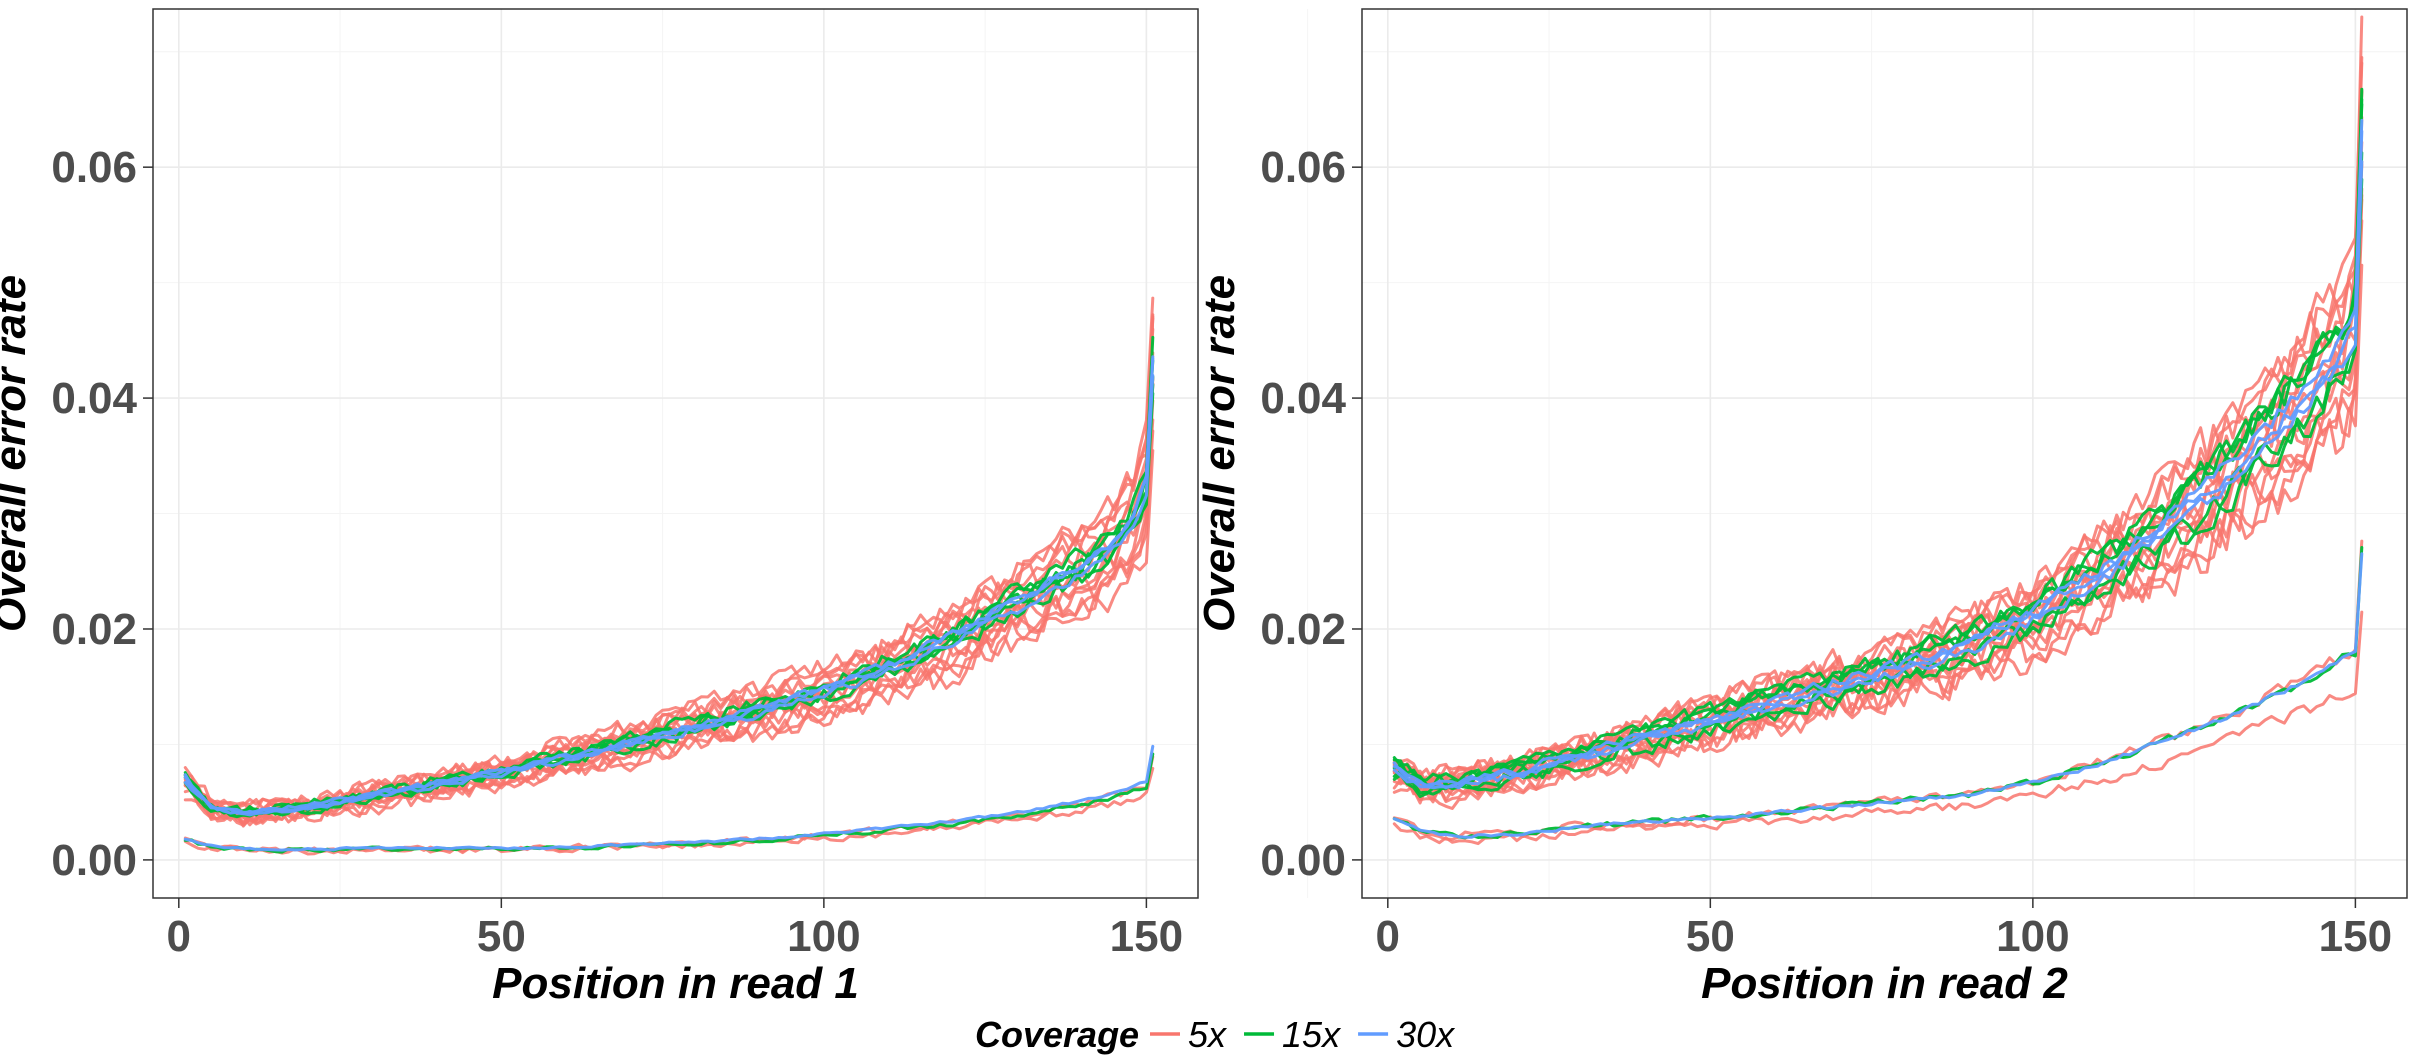 This screenshot has height=1059, width=2417. I want to click on x-axis-title: Position in read 1, so click(675, 983).